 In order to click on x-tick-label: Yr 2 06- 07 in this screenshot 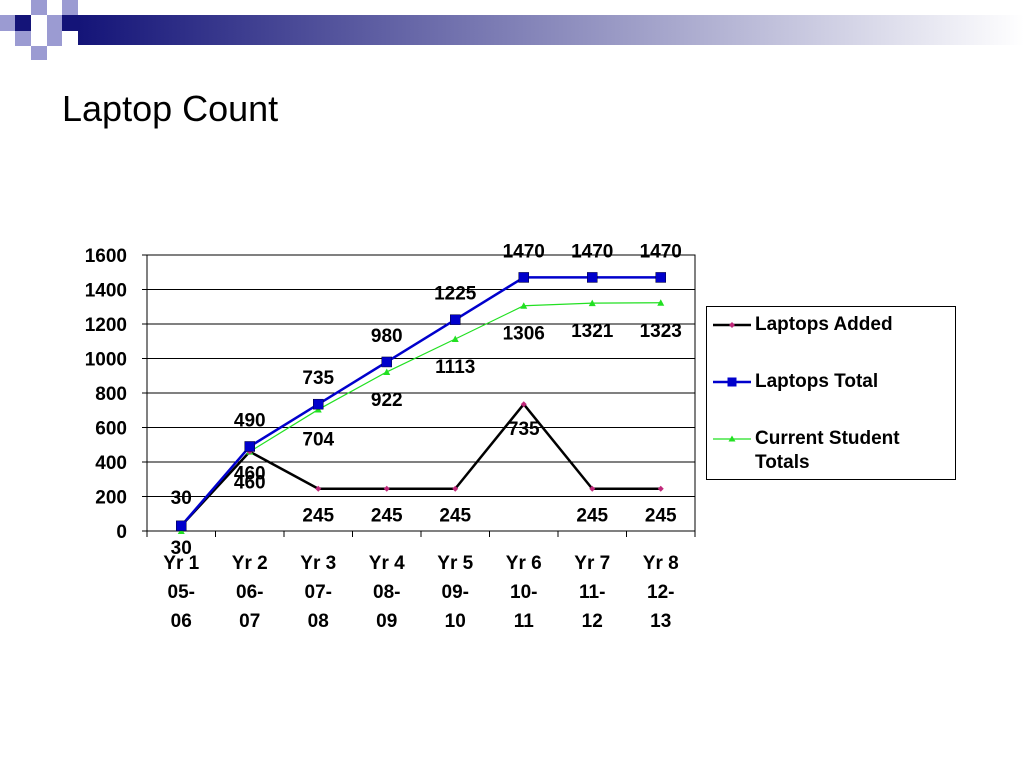, I will do `click(250, 592)`.